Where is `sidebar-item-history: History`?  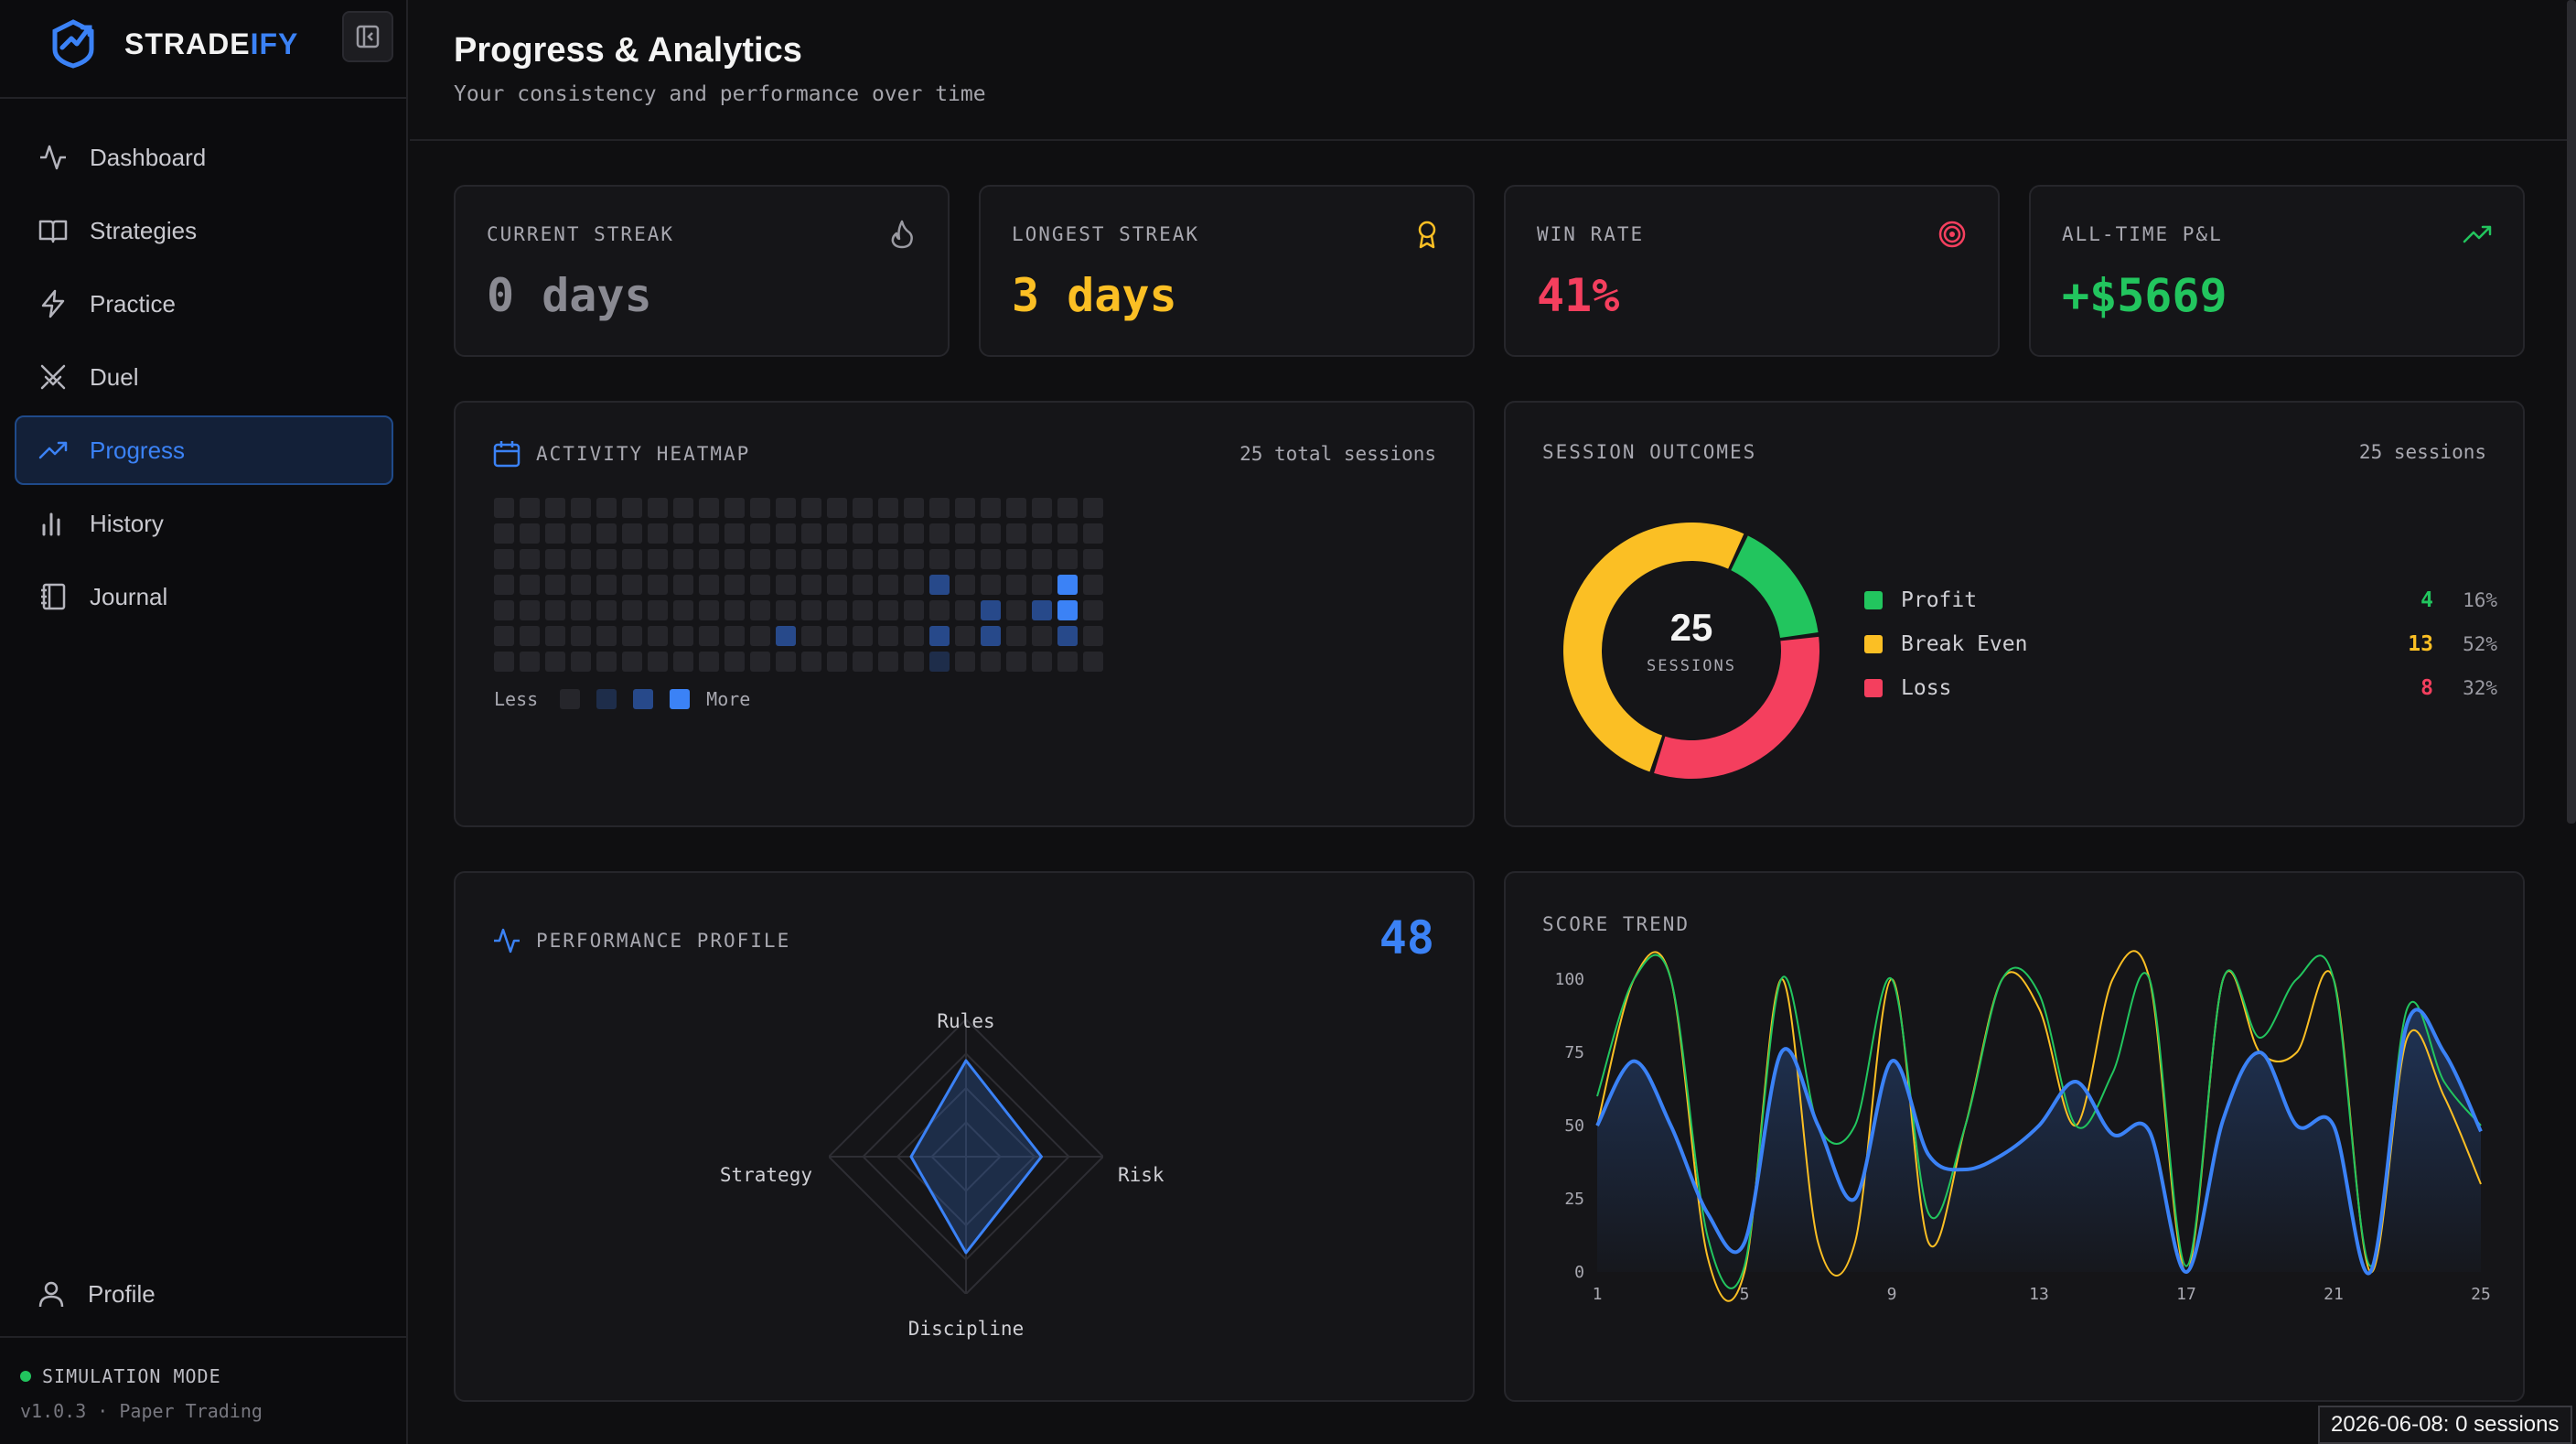
sidebar-item-history: History is located at coordinates (204, 523).